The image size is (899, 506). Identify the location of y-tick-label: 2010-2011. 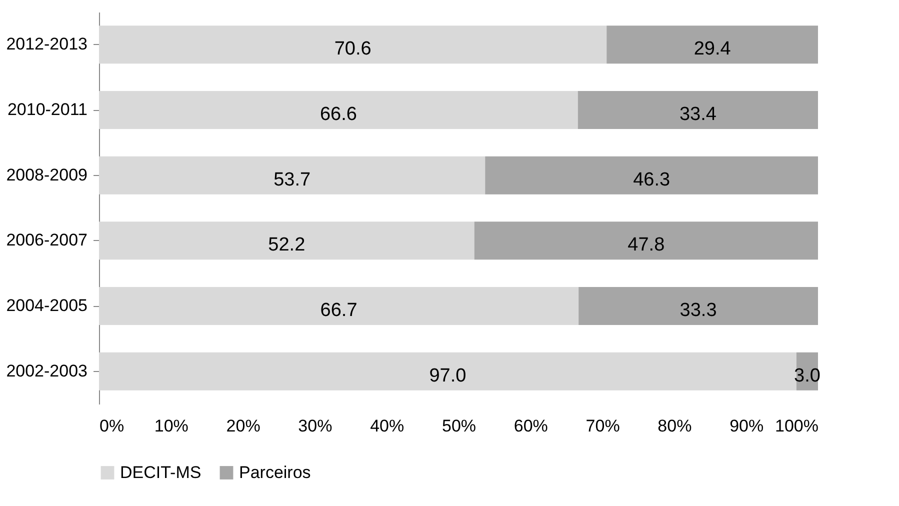
(47, 109).